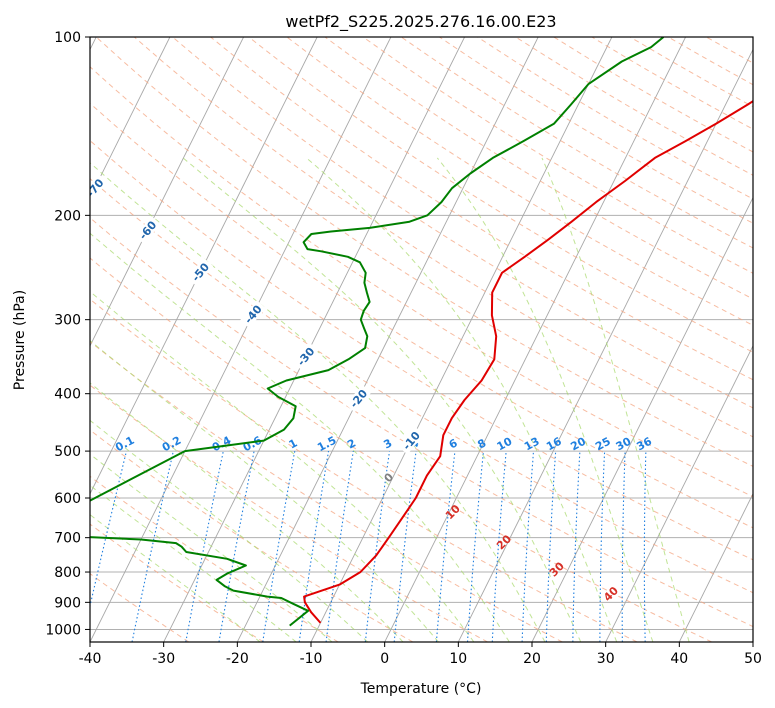 The height and width of the screenshot is (708, 775). What do you see at coordinates (644, 444) in the screenshot?
I see `mixing-ratio-label: 36` at bounding box center [644, 444].